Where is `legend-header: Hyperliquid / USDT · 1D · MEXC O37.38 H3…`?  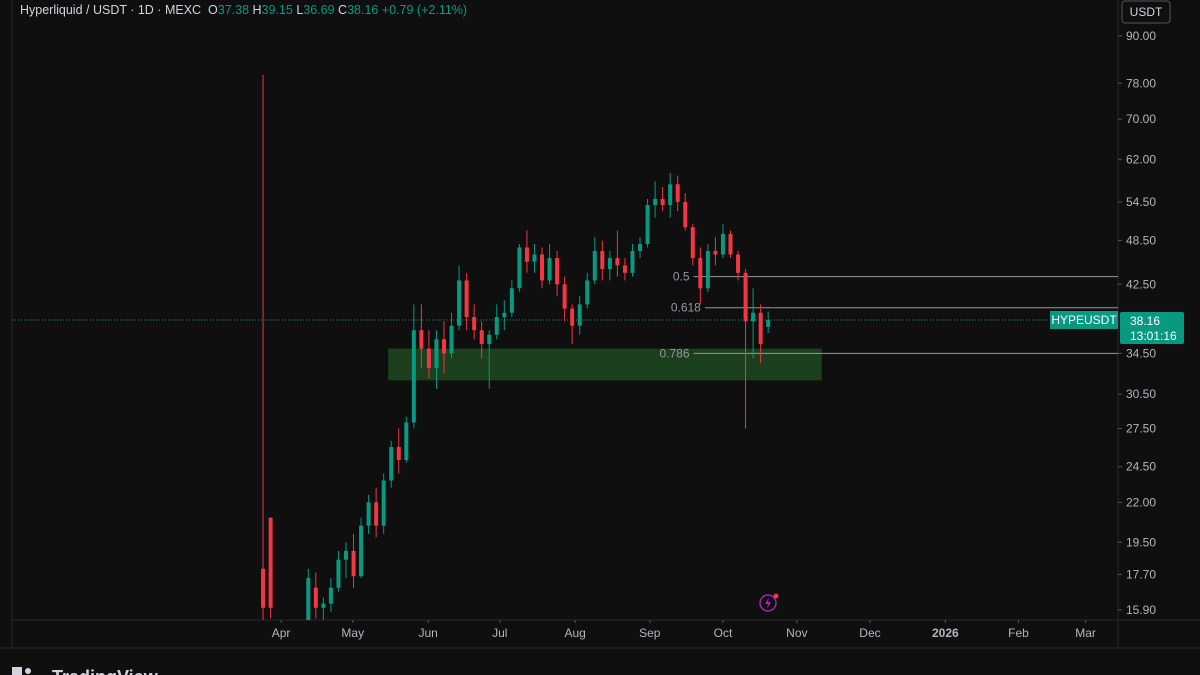
legend-header: Hyperliquid / USDT · 1D · MEXC O37.38 H3… is located at coordinates (243, 10).